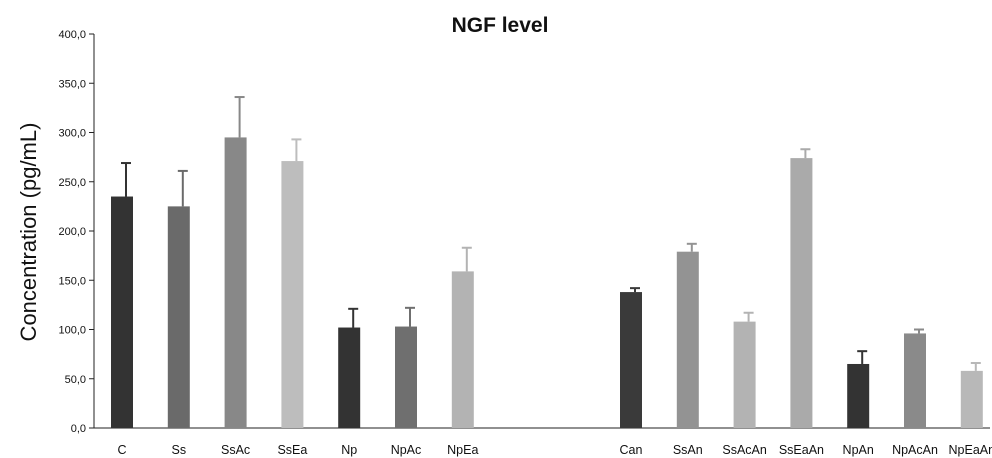 The width and height of the screenshot is (992, 458). I want to click on x-tick-label: C, so click(121, 450).